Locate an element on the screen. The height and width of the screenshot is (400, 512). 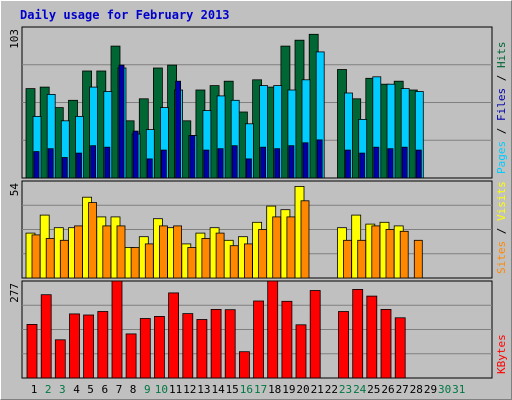
x-tick-label-day-12: 12 is located at coordinates (189, 389).